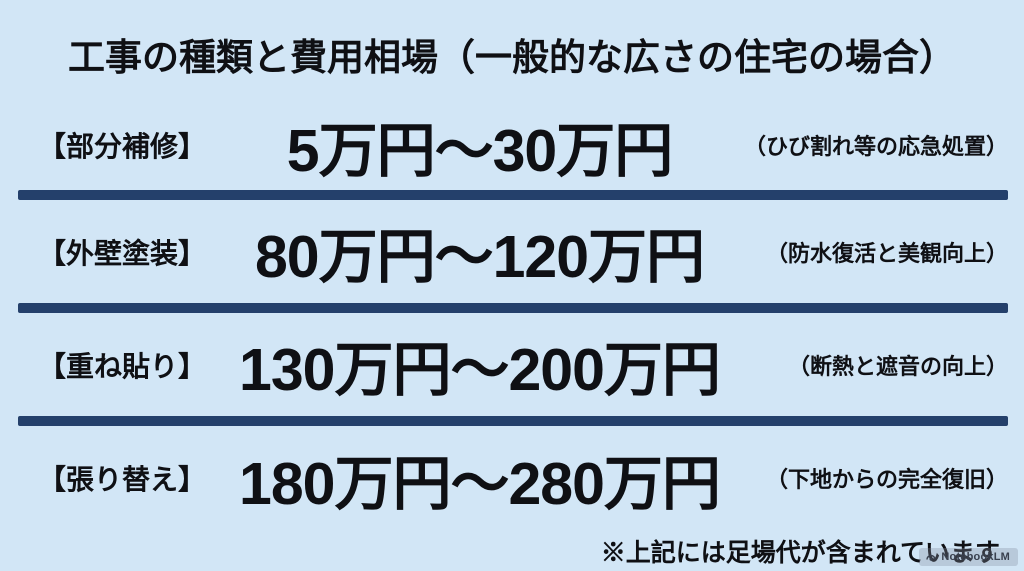 The image size is (1024, 571). Describe the element at coordinates (479, 150) in the screenshot. I see `price-range: 5万円〜30万円` at that location.